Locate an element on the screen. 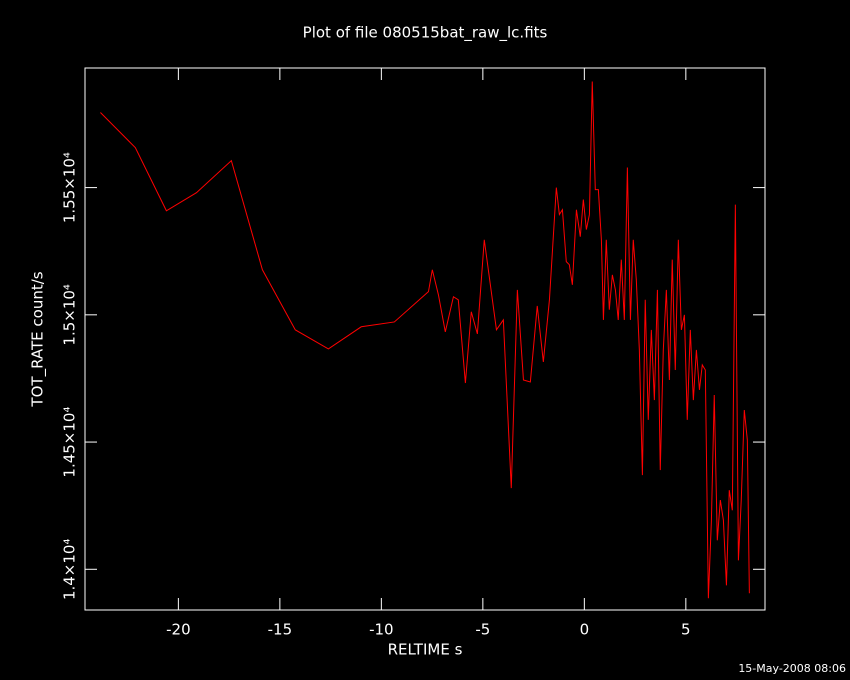 Image resolution: width=850 pixels, height=680 pixels. chart-title: Plot of file 080515bat_raw_lc.fits is located at coordinates (425, 33).